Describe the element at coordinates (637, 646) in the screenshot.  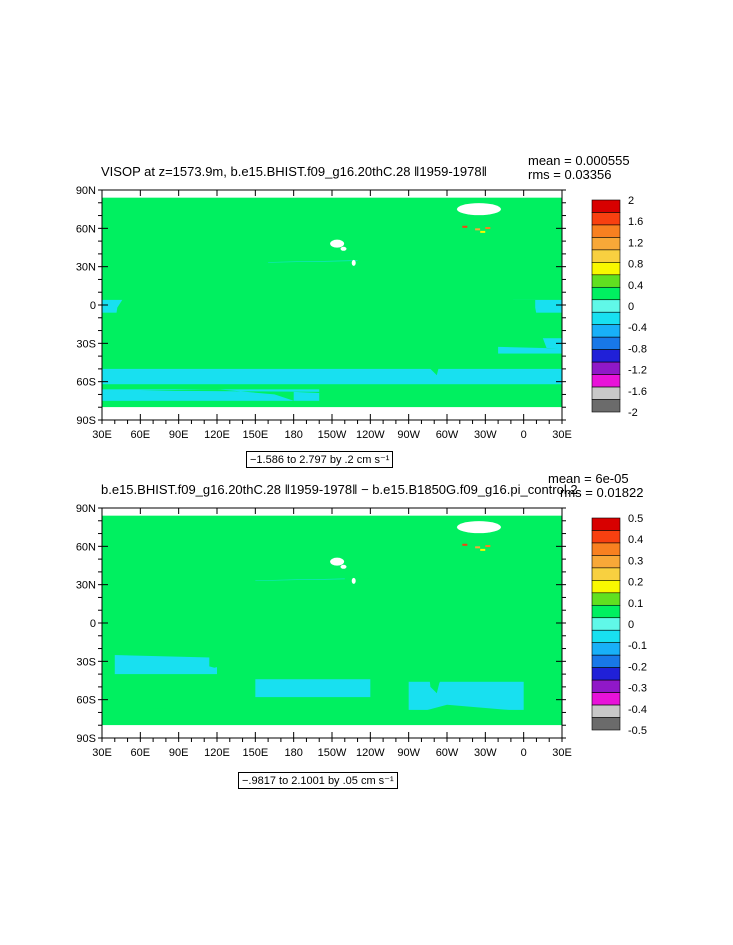
I see `colorbar-label: -0.1` at that location.